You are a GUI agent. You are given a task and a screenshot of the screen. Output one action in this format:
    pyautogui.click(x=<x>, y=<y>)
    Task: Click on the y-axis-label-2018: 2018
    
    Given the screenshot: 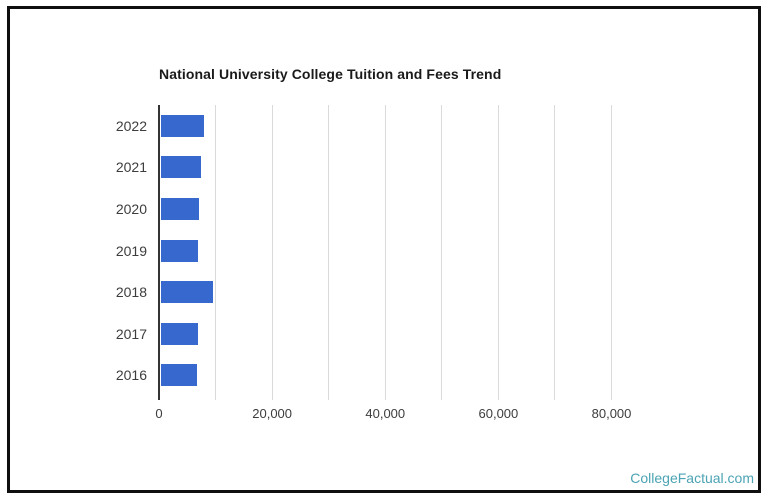 What is the action you would take?
    pyautogui.click(x=131, y=292)
    